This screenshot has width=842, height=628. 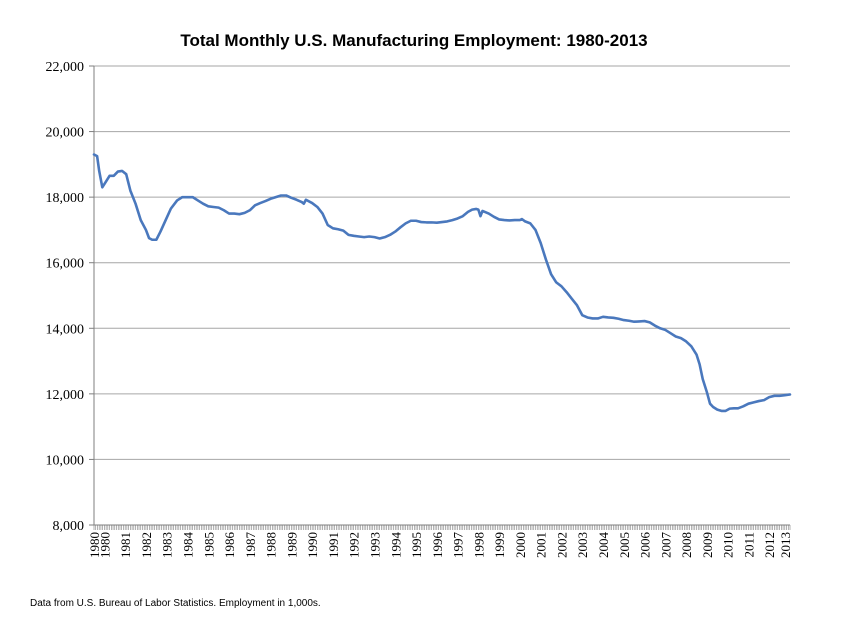 I want to click on x-tick-label: 2006, so click(x=645, y=545).